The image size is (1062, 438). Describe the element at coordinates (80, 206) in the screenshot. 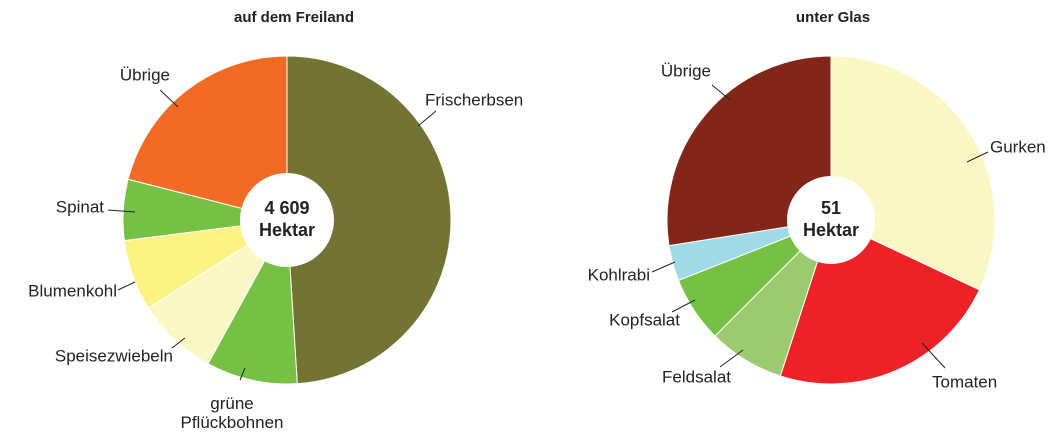

I see `slice-label: Spinat` at that location.